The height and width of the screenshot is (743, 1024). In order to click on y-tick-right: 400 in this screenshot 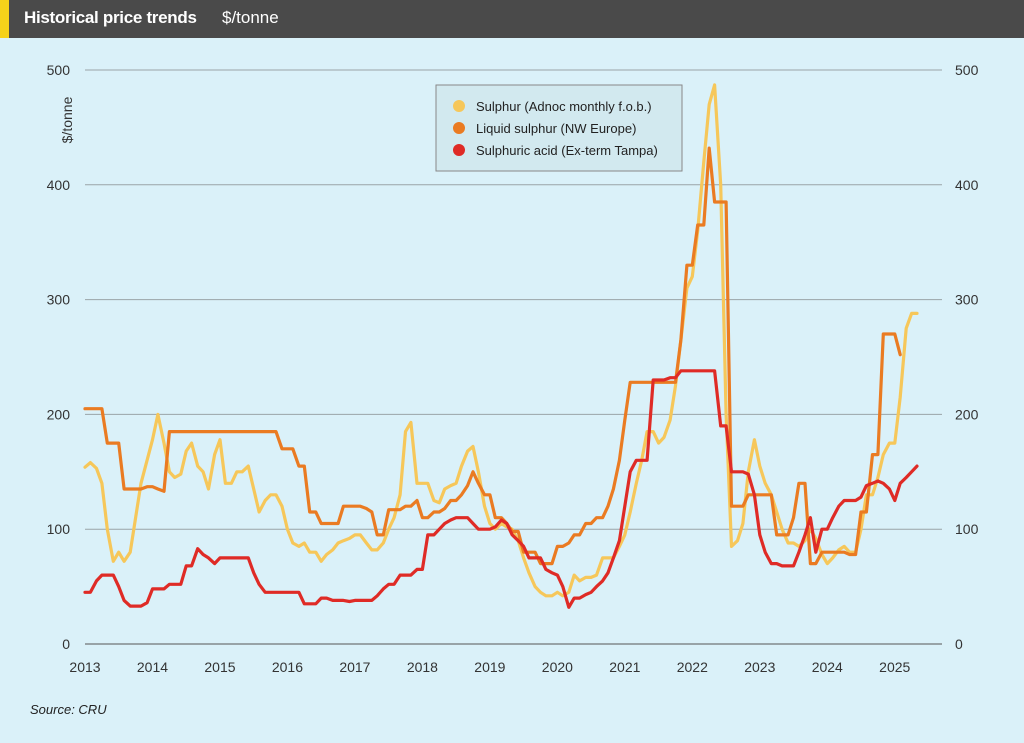, I will do `click(967, 185)`.